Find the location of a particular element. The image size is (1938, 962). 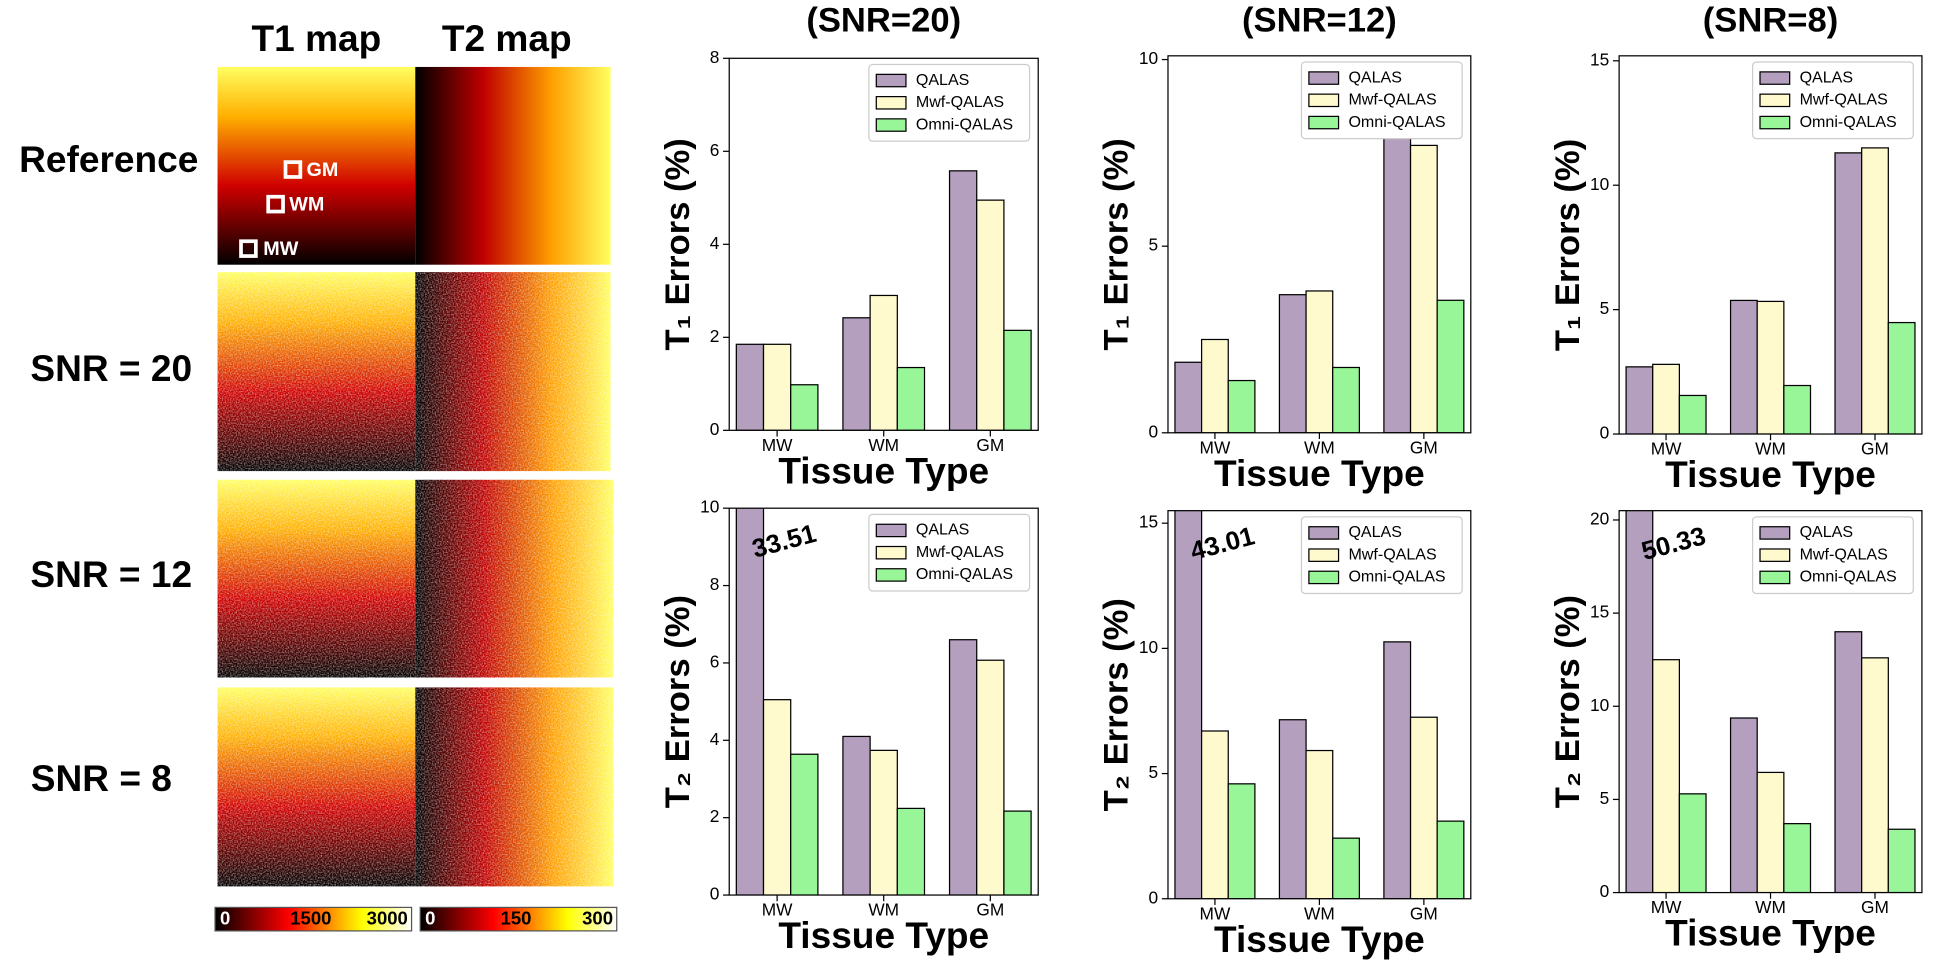

y-tick-label: 5 is located at coordinates (1153, 772).